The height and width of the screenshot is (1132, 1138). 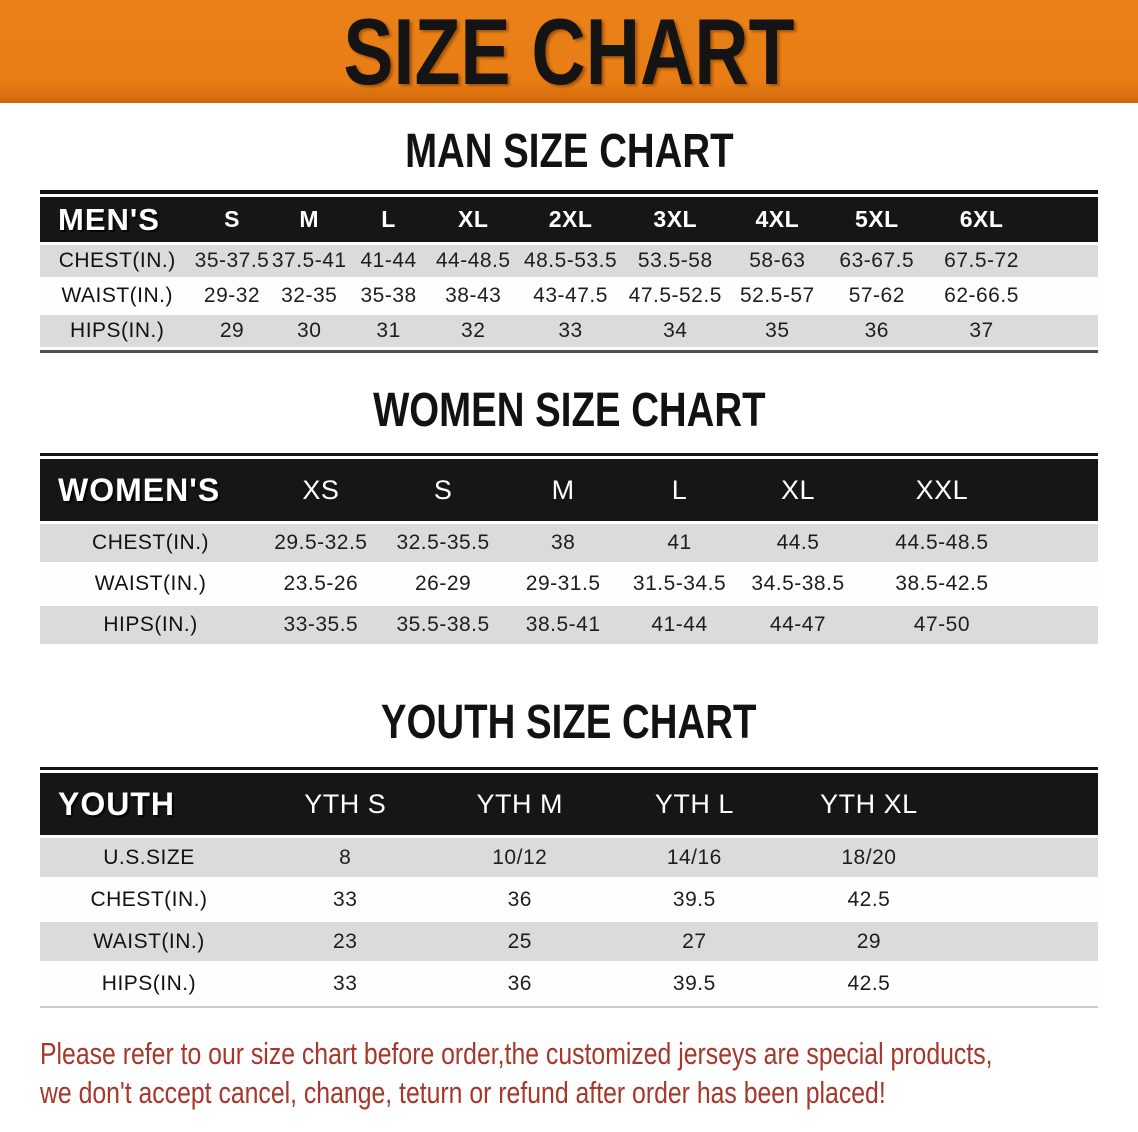 I want to click on value-cell: 48.5-53.5, so click(x=570, y=261).